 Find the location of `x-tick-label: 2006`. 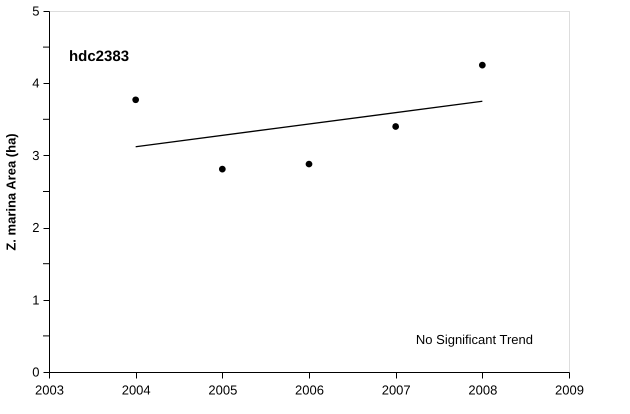

x-tick-label: 2006 is located at coordinates (309, 390).